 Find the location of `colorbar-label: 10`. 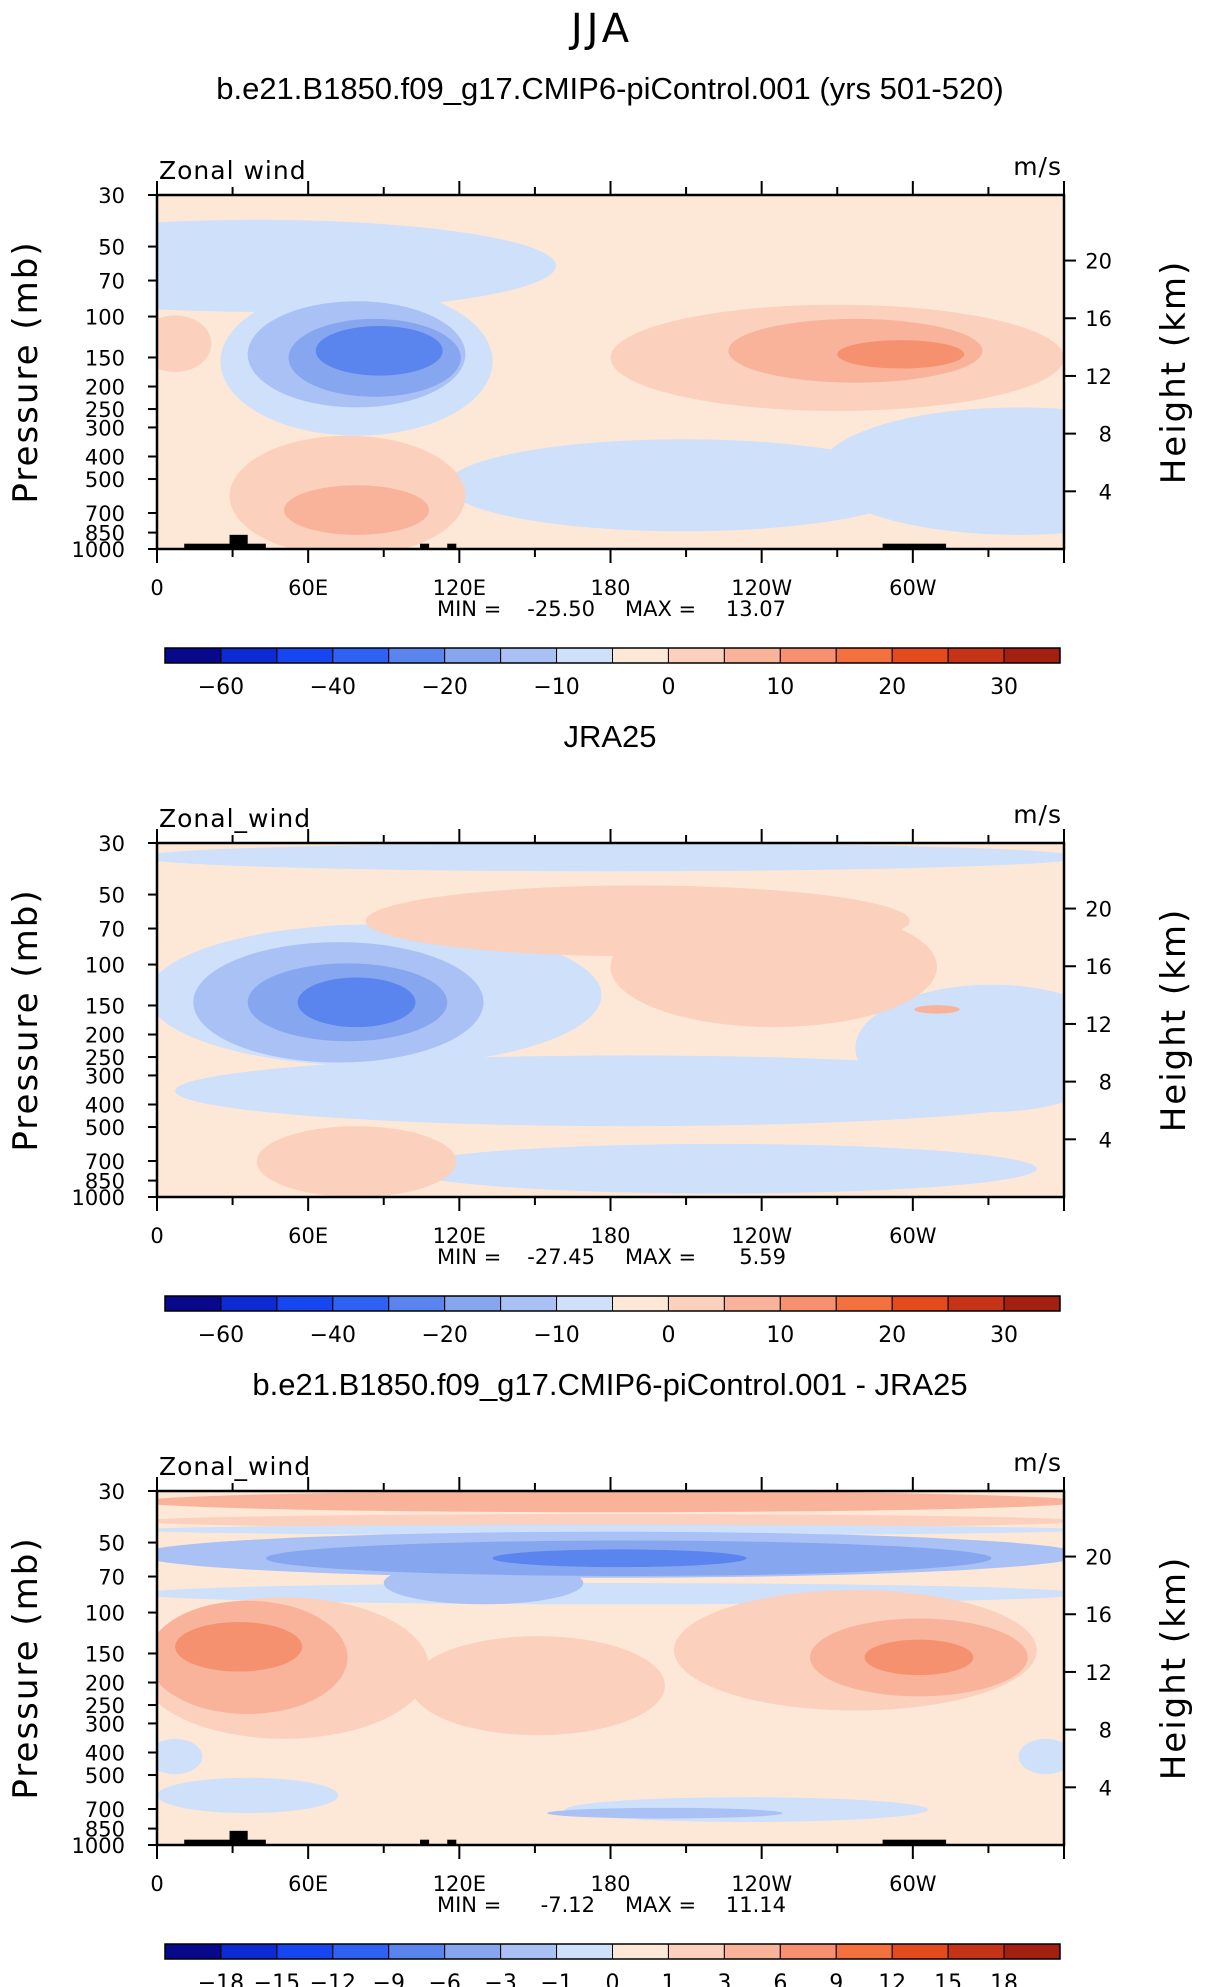

colorbar-label: 10 is located at coordinates (780, 1335).